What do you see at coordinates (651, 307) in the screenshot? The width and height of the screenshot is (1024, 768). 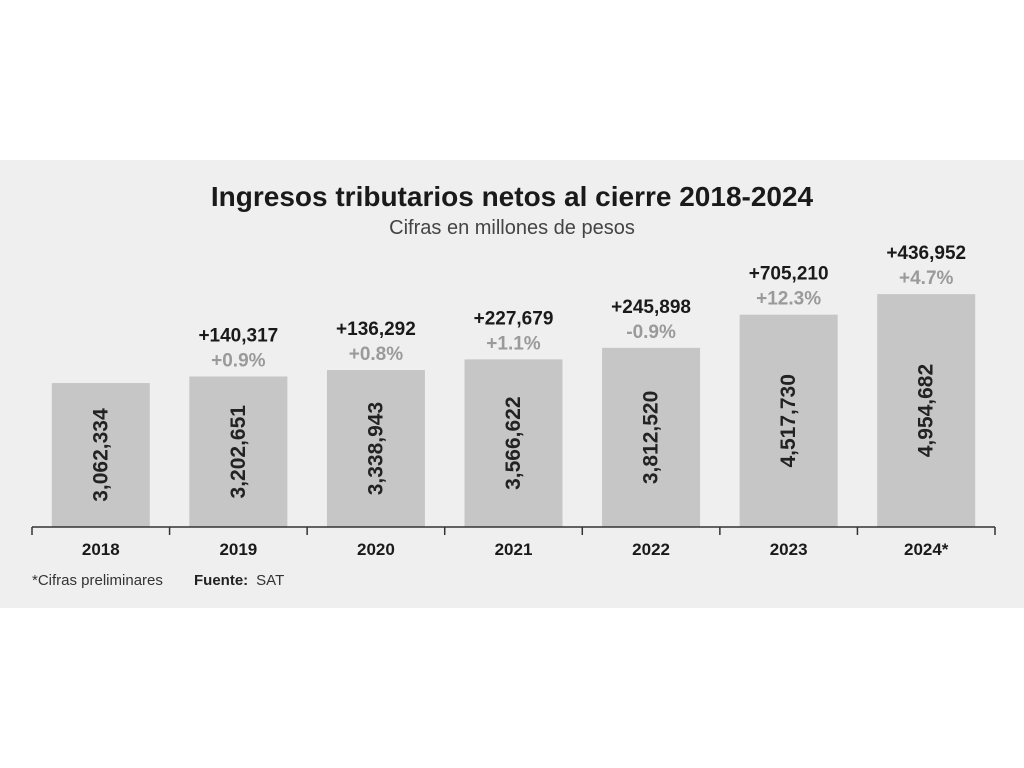 I see `change-absolute-label: +245,898` at bounding box center [651, 307].